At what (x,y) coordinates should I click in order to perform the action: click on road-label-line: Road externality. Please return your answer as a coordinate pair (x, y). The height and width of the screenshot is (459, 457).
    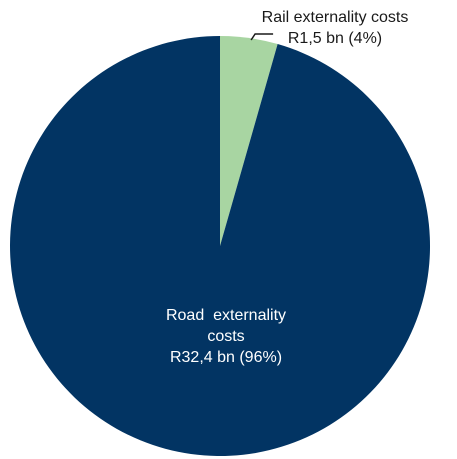
    Looking at the image, I should click on (226, 315).